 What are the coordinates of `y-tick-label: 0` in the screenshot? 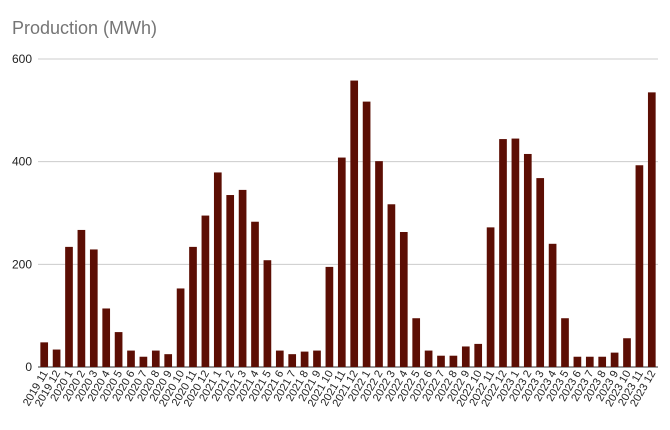 It's located at (28, 367).